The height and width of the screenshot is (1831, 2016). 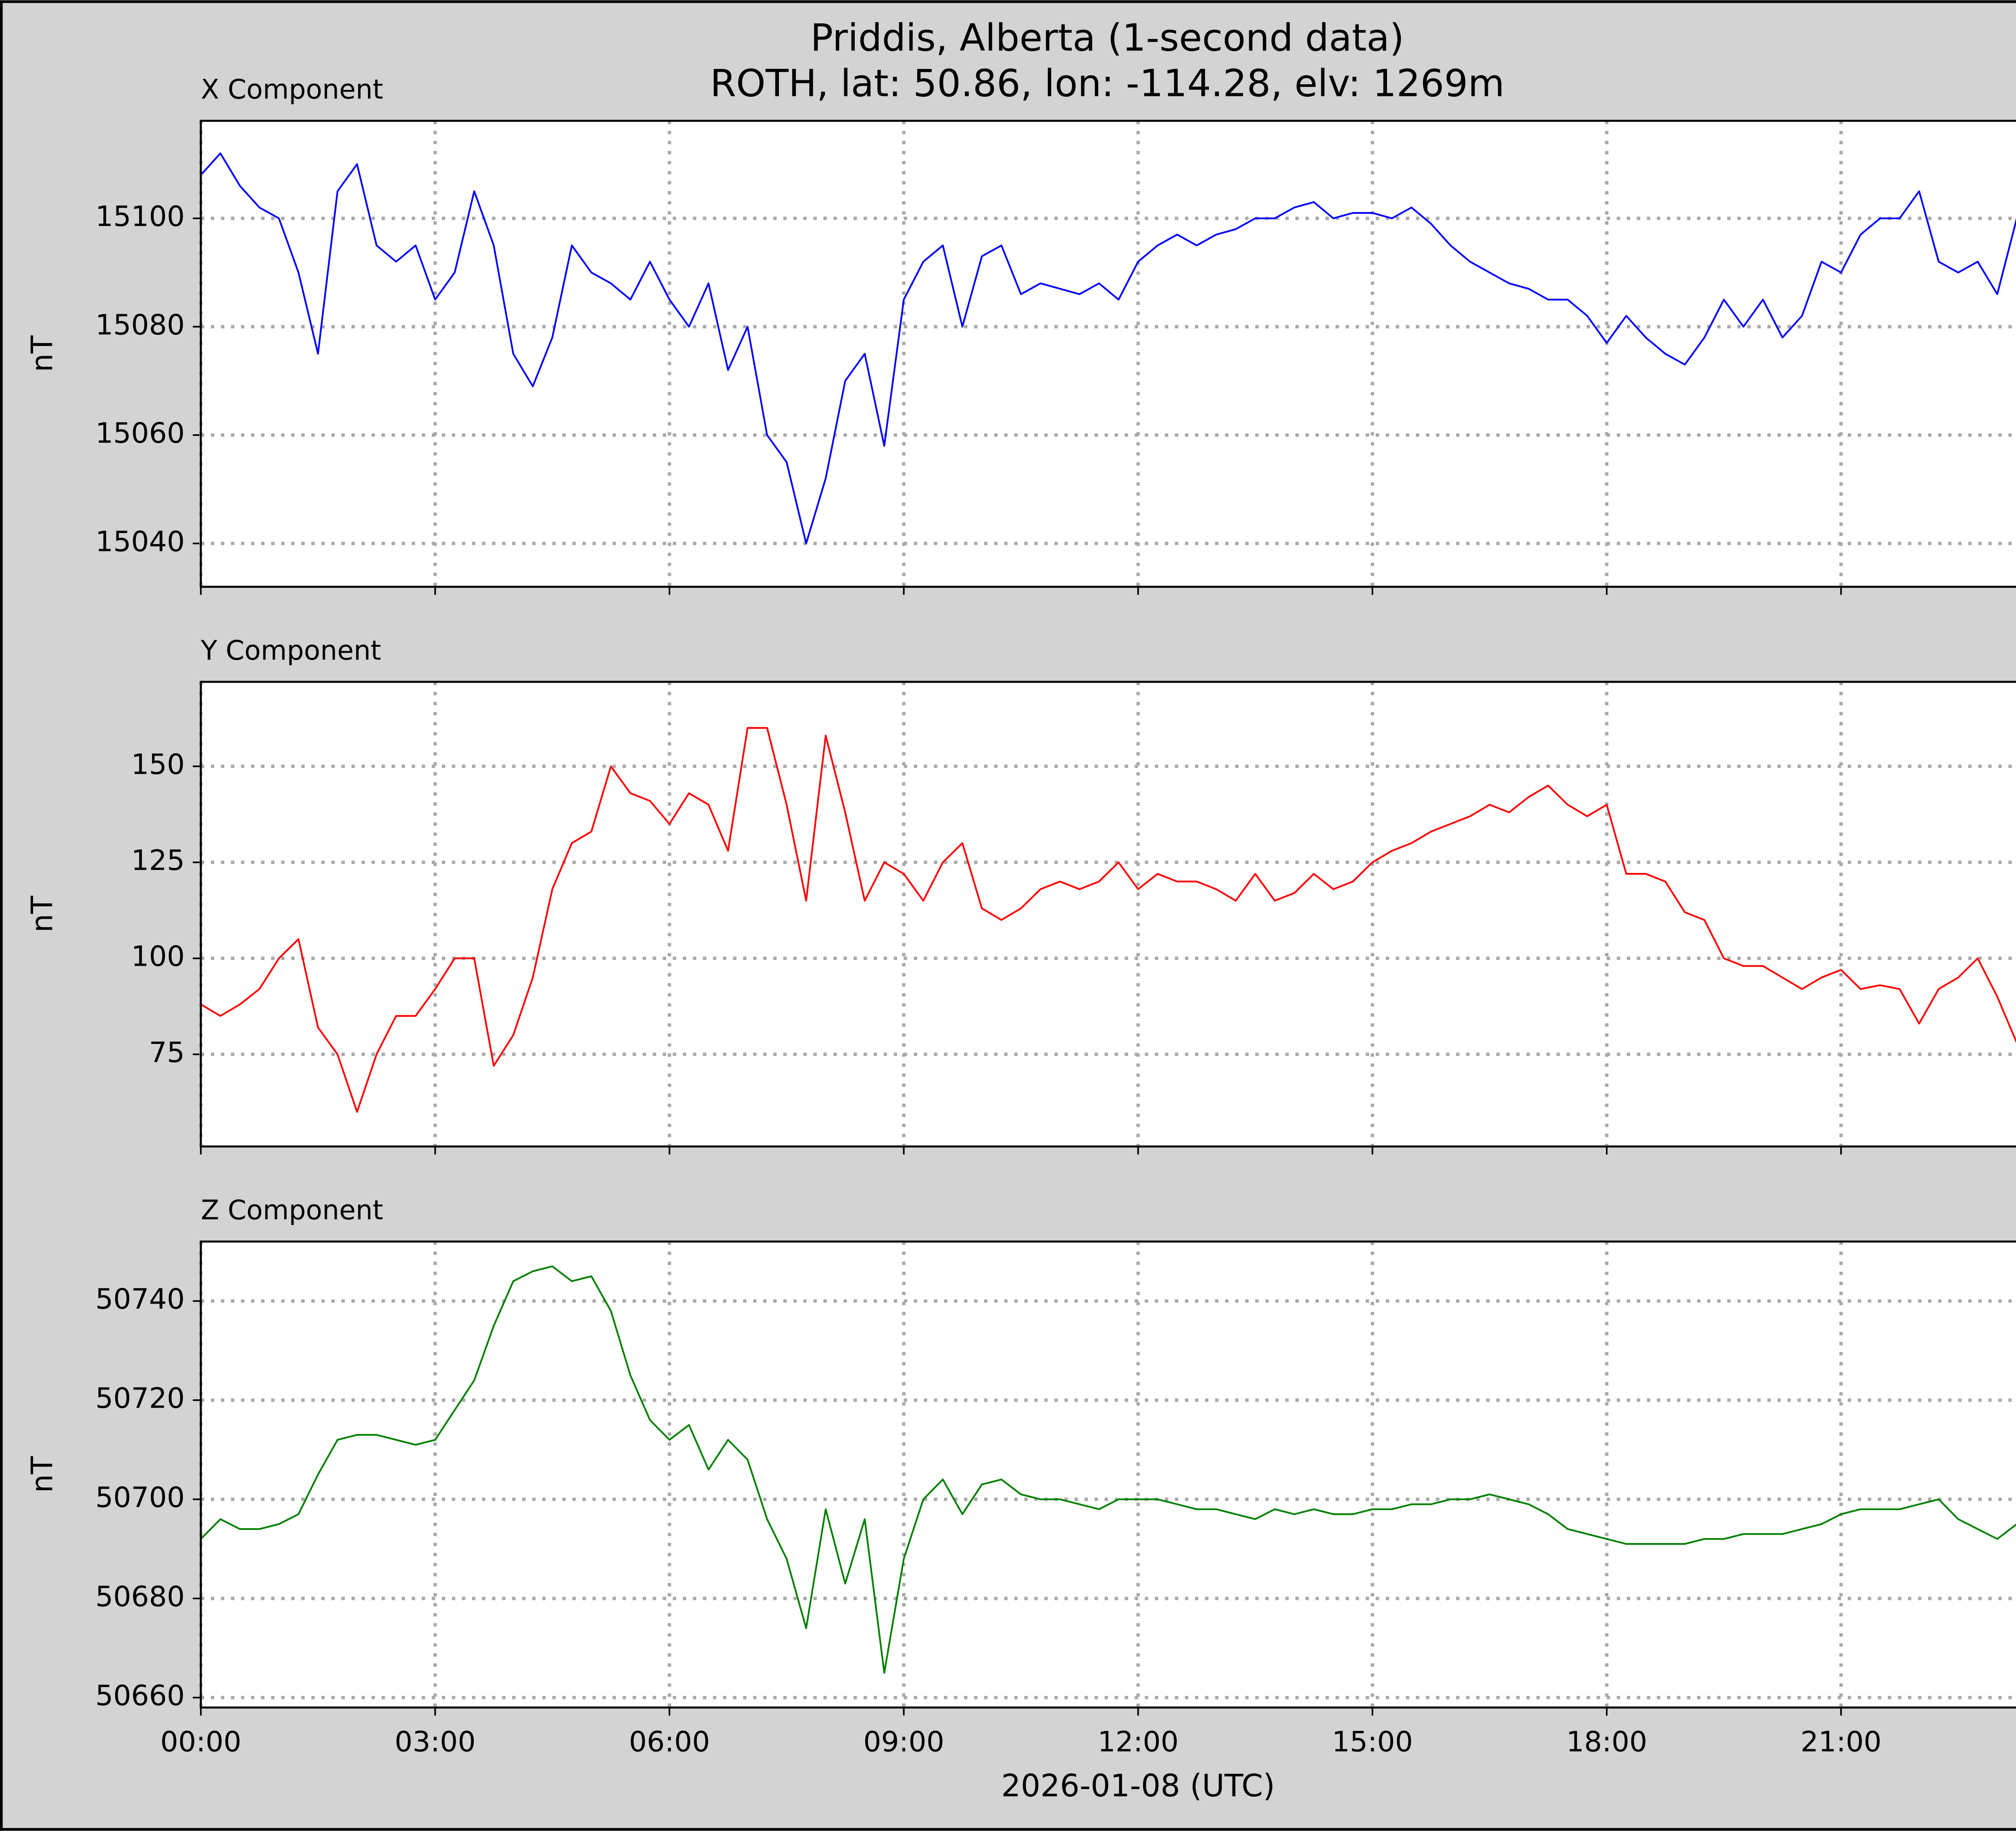 I want to click on panel-title: Y Component, so click(x=290, y=650).